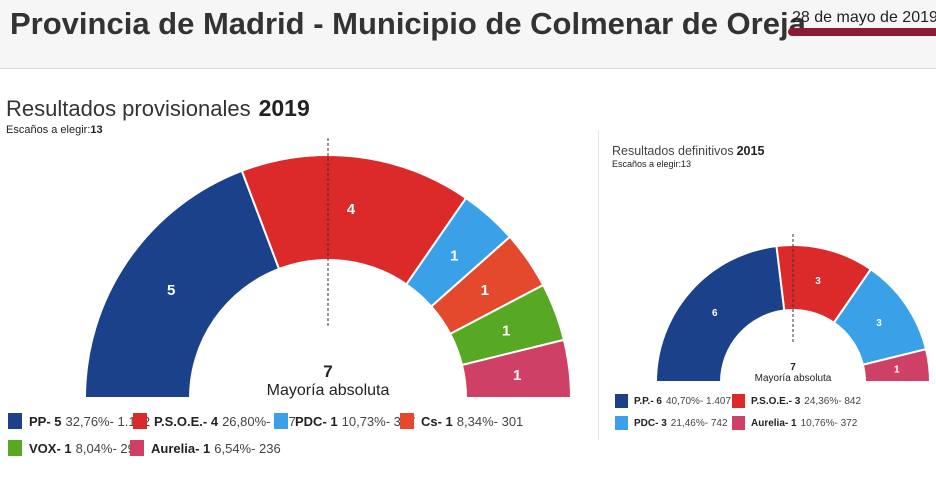  I want to click on party-detail: 10,76%- 372, so click(829, 423).